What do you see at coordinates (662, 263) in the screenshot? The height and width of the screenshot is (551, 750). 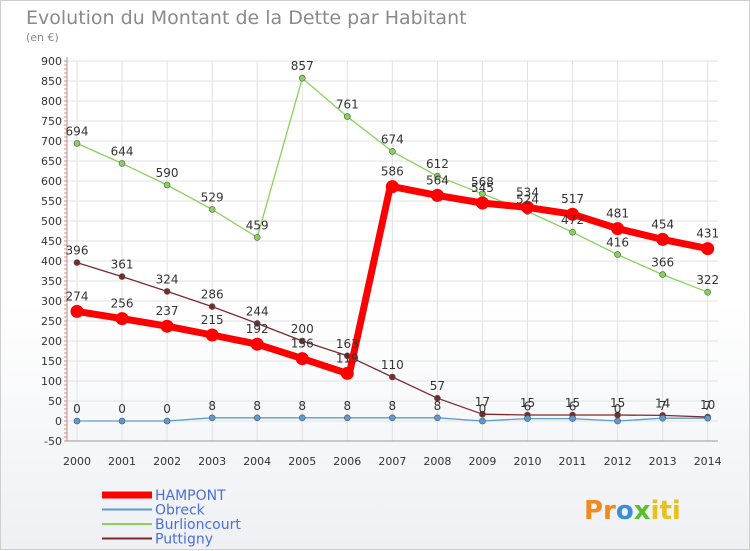 I see `data-label: 366` at bounding box center [662, 263].